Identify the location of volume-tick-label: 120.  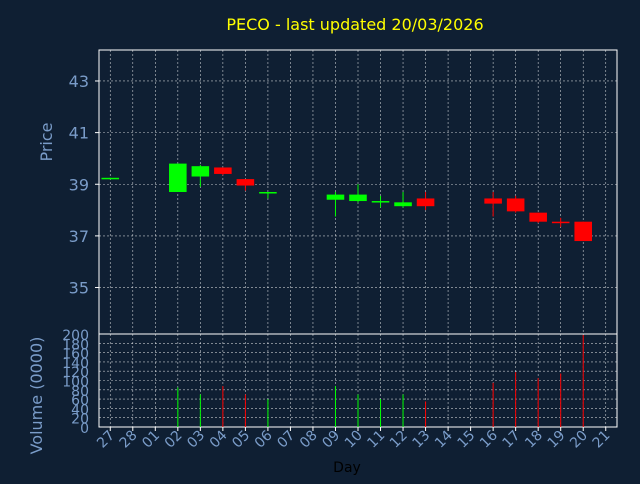
(75, 373).